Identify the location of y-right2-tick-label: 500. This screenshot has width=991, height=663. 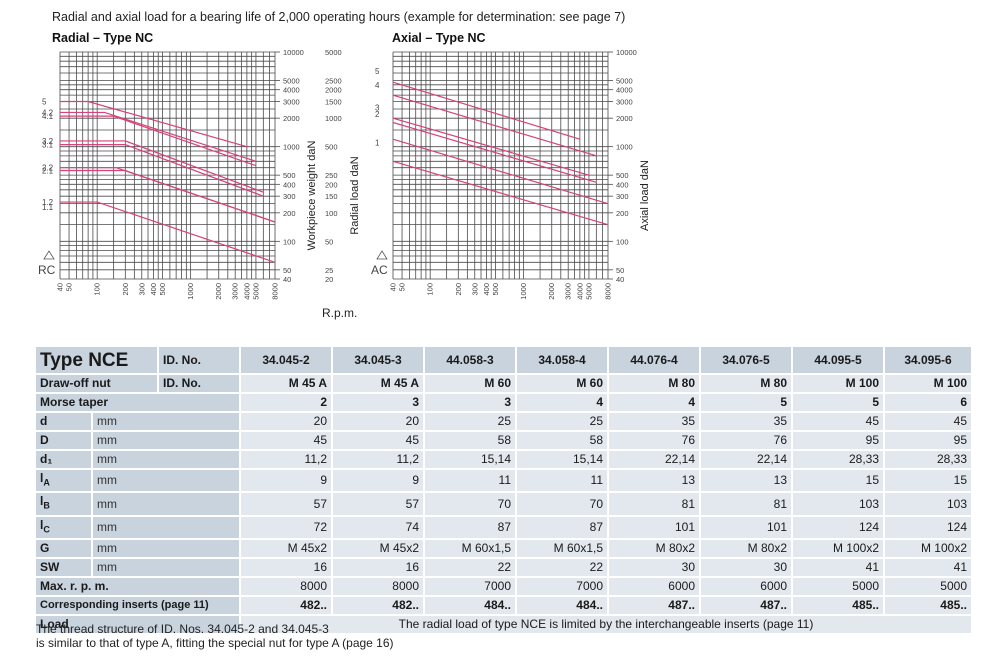
(331, 147).